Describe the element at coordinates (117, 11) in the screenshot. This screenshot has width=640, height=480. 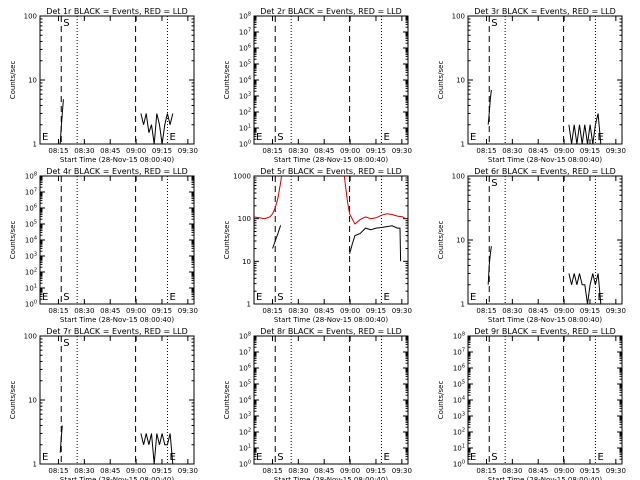
I see `chart-title: Det 1r BLACK = Events, RED = LLD` at that location.